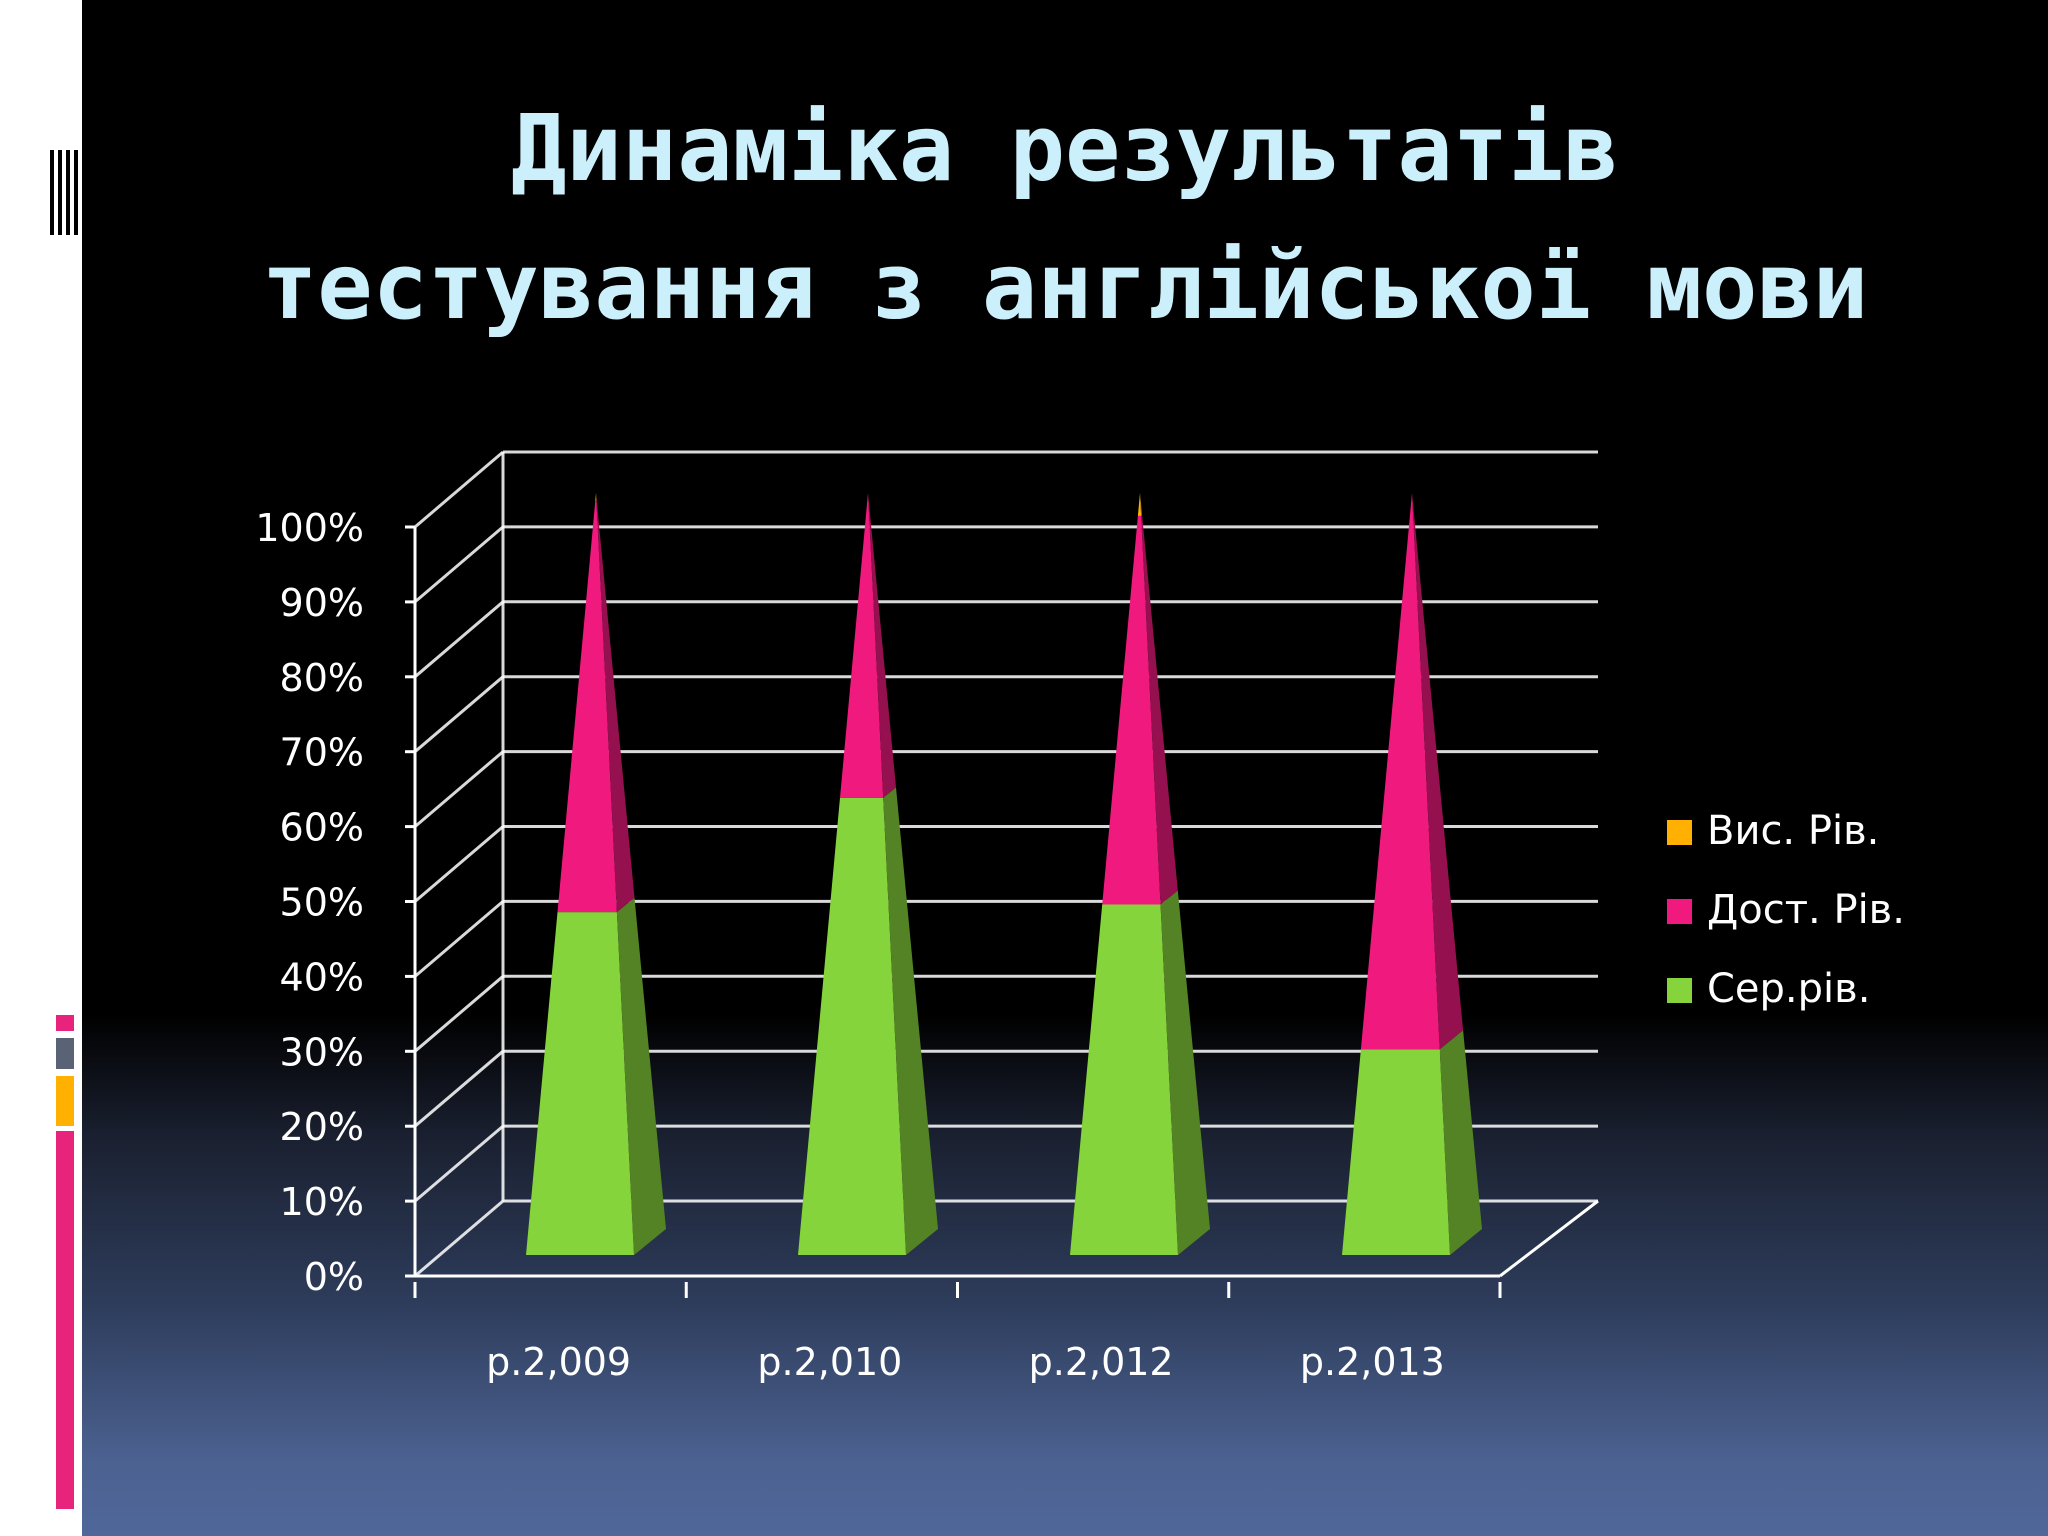 The image size is (2048, 1536). I want to click on title-line-1: Динаміка результатів, so click(1065, 148).